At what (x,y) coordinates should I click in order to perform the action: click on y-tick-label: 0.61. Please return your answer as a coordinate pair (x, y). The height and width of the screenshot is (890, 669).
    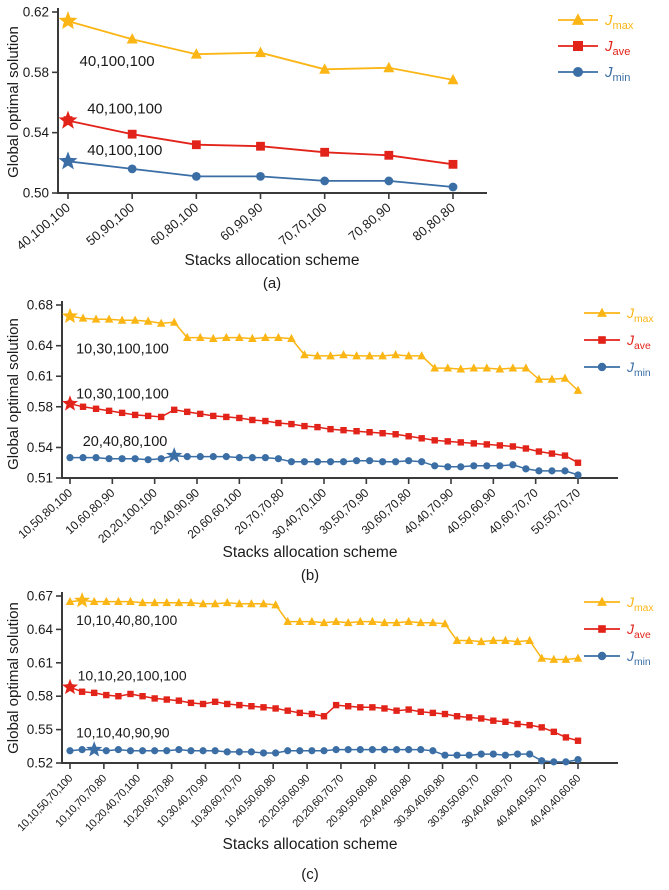
    Looking at the image, I should click on (40, 662).